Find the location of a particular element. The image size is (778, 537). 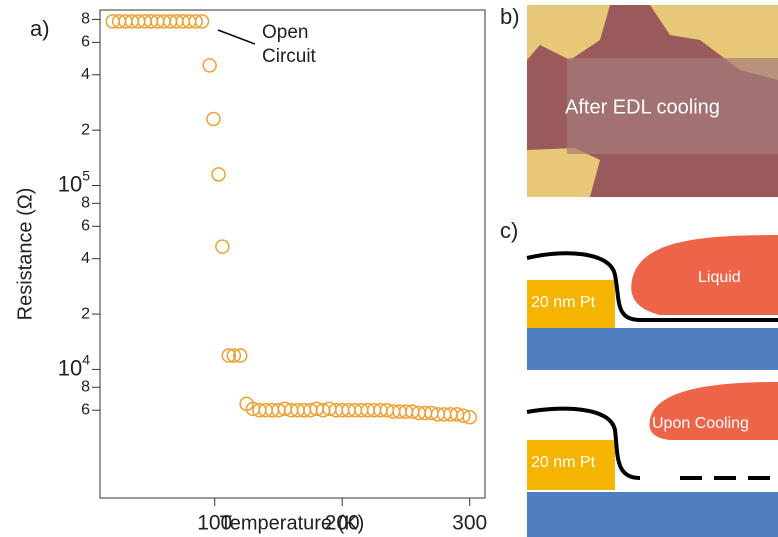

y-tick-label: 10⁴ is located at coordinates (74, 365).